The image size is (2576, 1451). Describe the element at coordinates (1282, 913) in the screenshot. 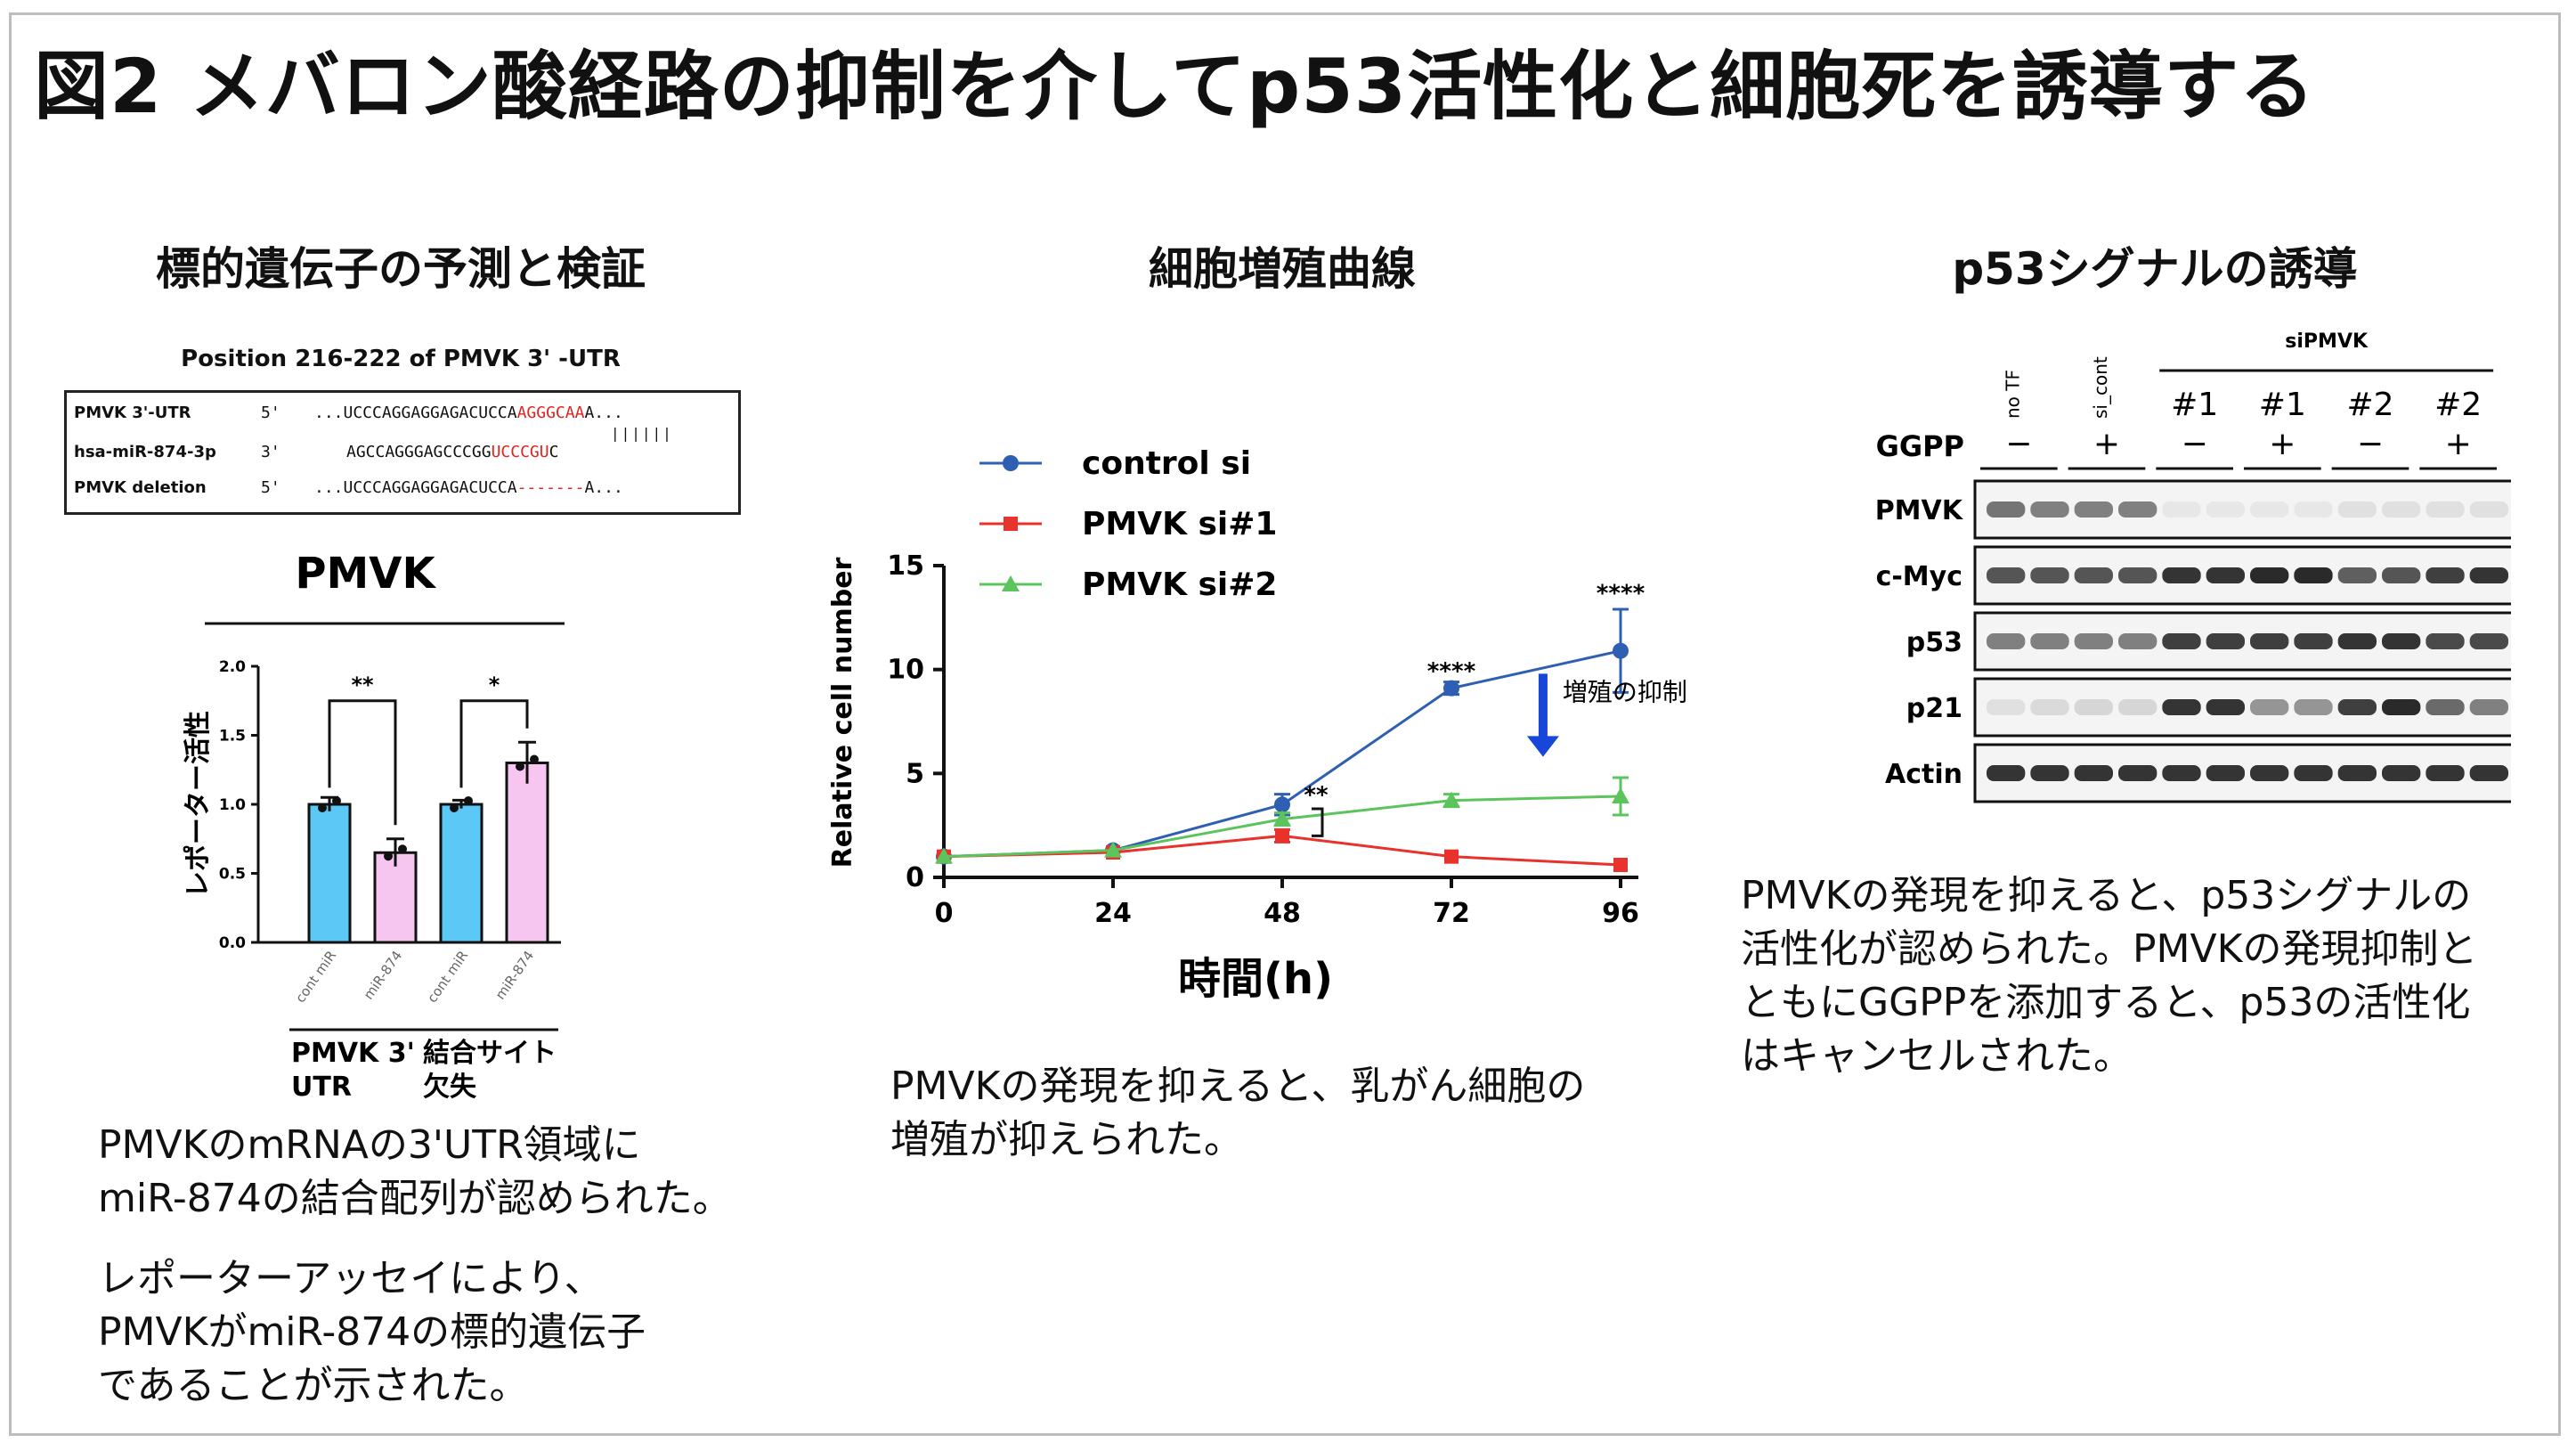

I see `x-tick-label: 48` at that location.